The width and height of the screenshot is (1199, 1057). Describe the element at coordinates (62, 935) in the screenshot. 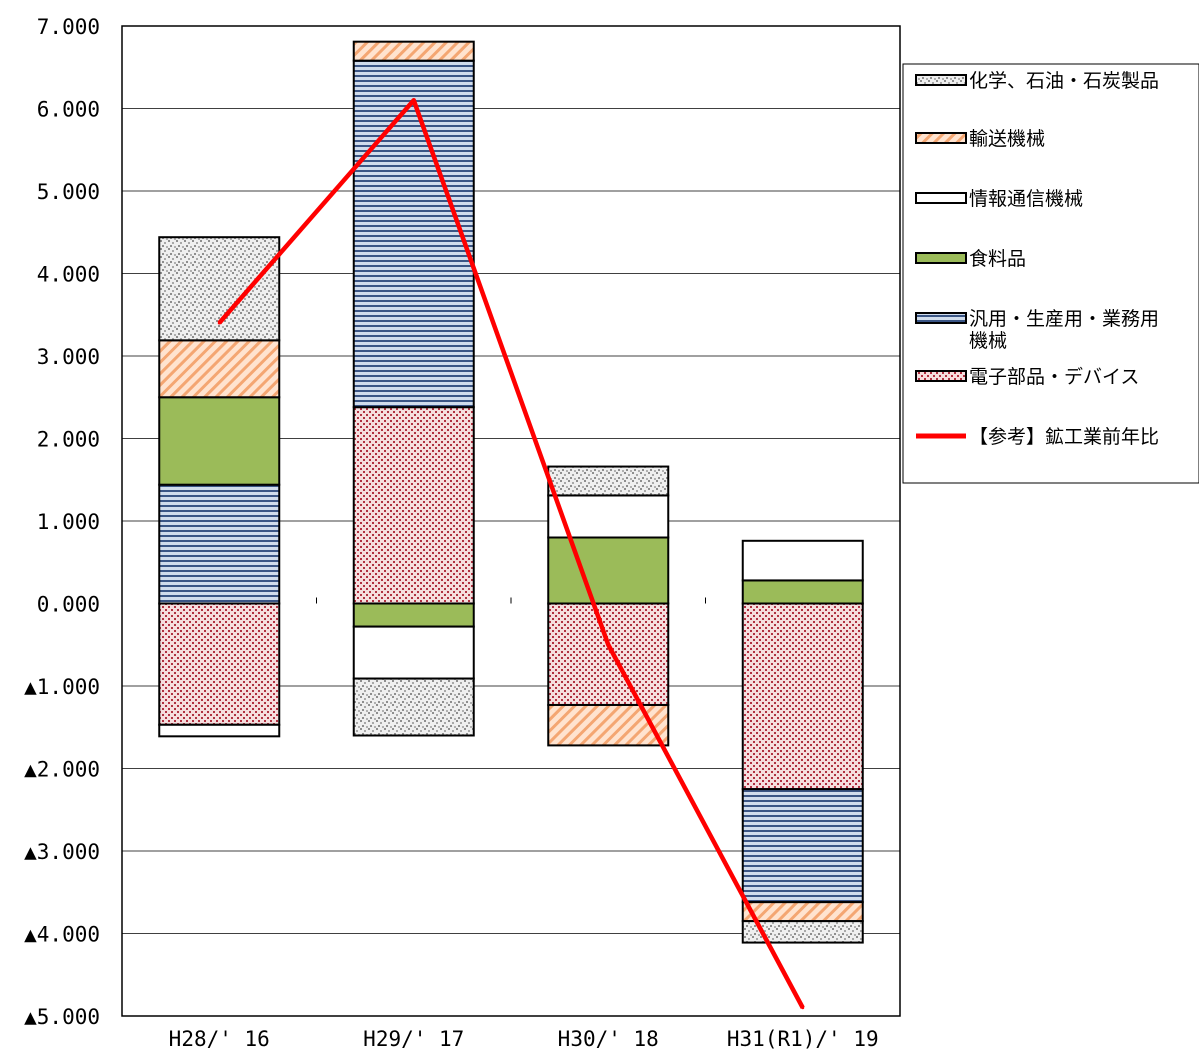

I see `y-tick-label: ▲4.000` at that location.